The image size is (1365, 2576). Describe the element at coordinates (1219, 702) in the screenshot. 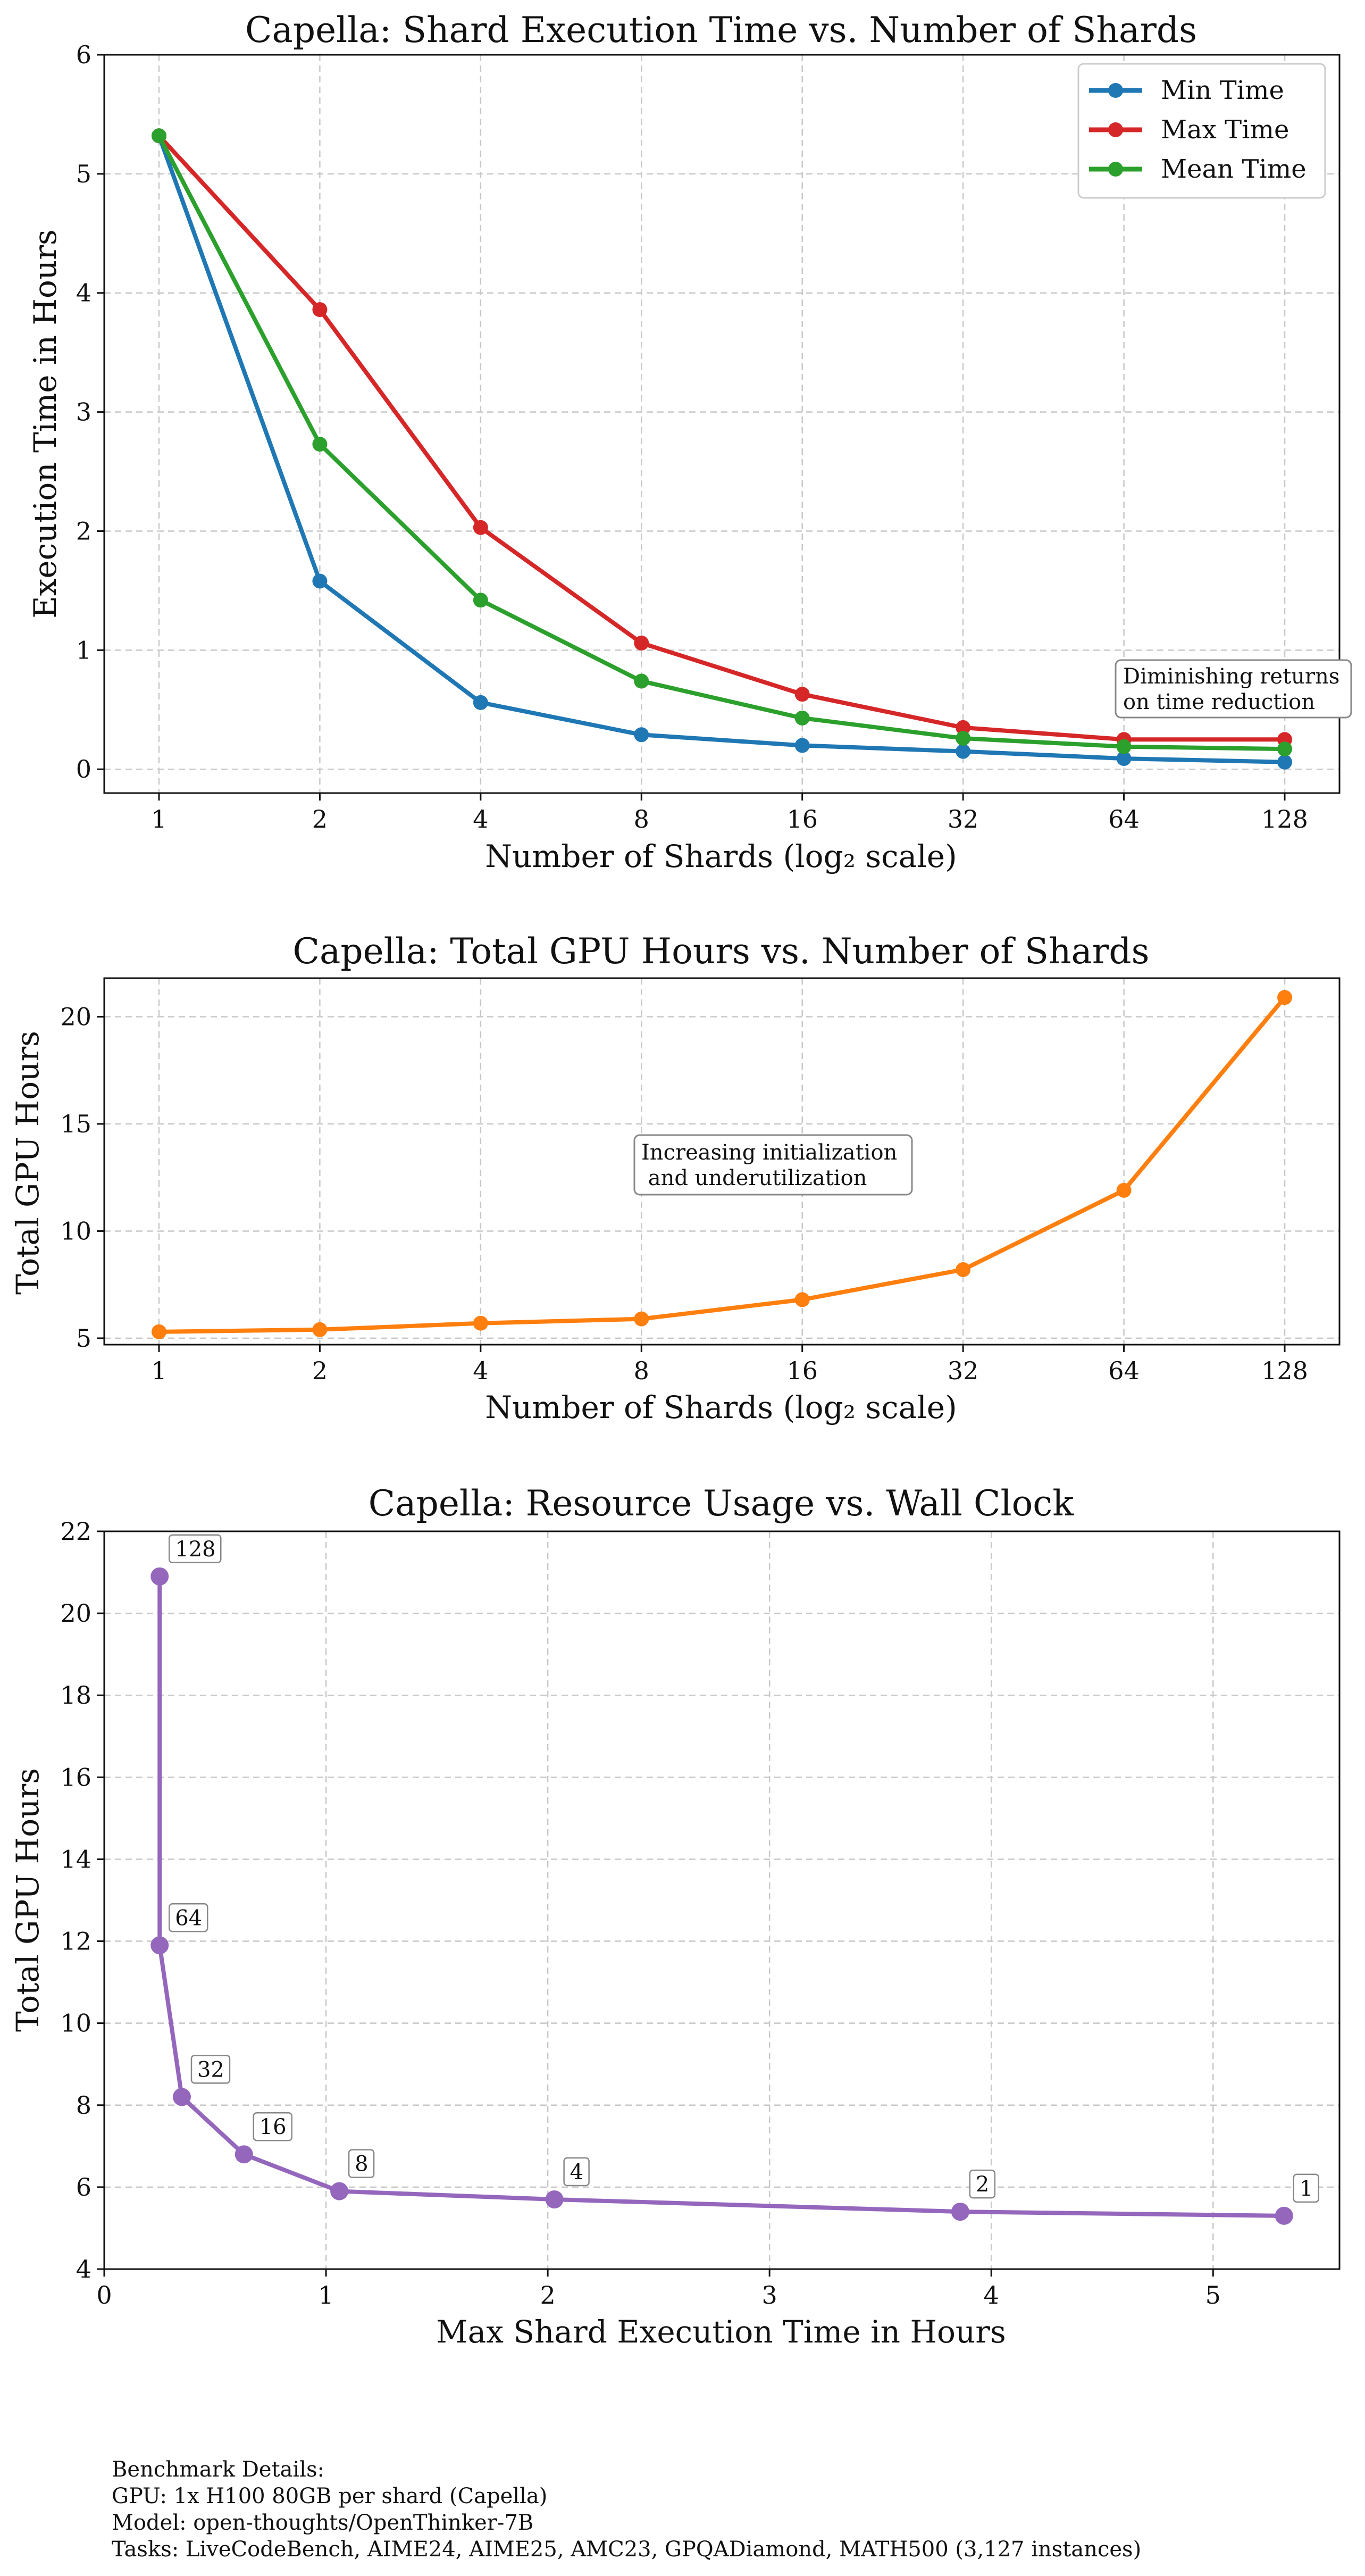

I see `chart1-annotation-line2: on time reduction` at that location.